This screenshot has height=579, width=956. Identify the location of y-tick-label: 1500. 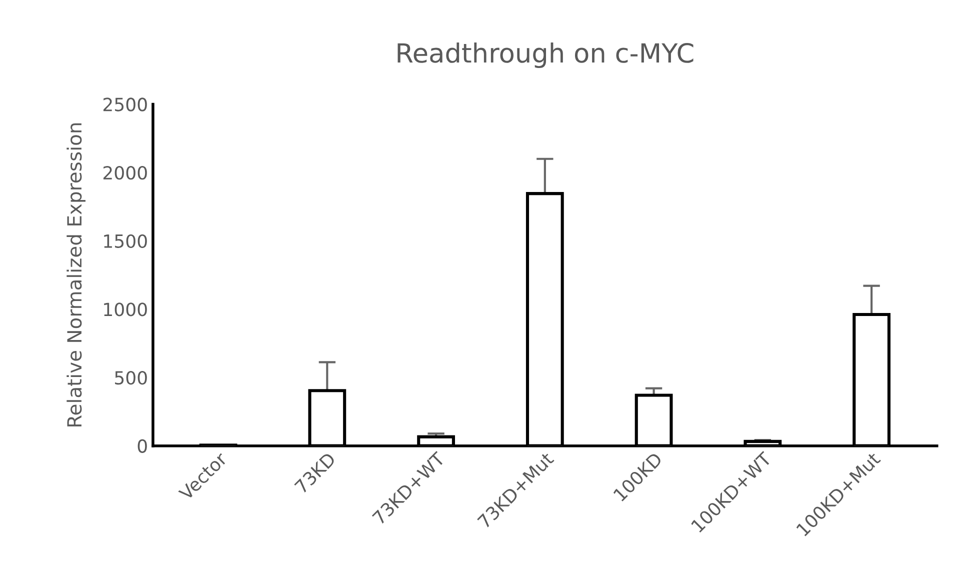
(125, 241).